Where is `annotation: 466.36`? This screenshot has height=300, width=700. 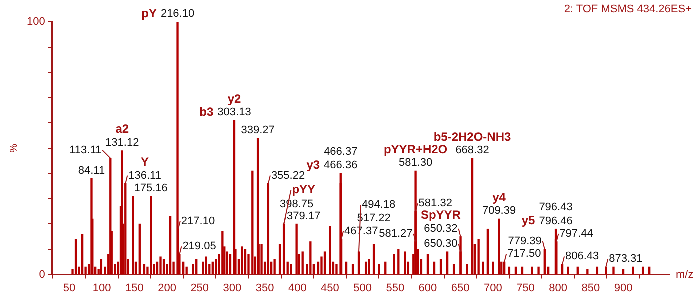 annotation: 466.36 is located at coordinates (341, 166).